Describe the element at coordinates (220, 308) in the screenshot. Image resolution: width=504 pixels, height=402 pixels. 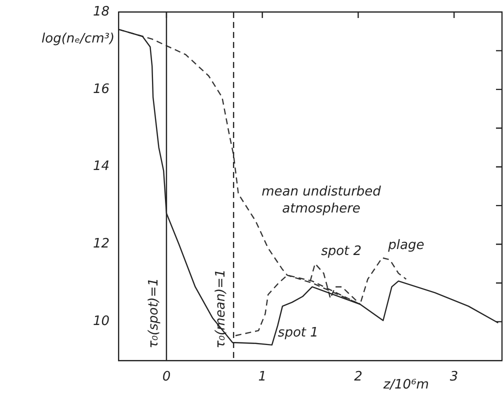
I see `annotation: τ₀(mean)=1` at that location.